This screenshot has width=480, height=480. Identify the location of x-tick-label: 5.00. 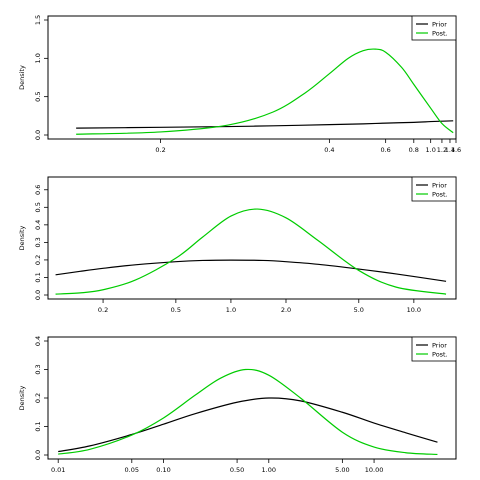
(342, 470).